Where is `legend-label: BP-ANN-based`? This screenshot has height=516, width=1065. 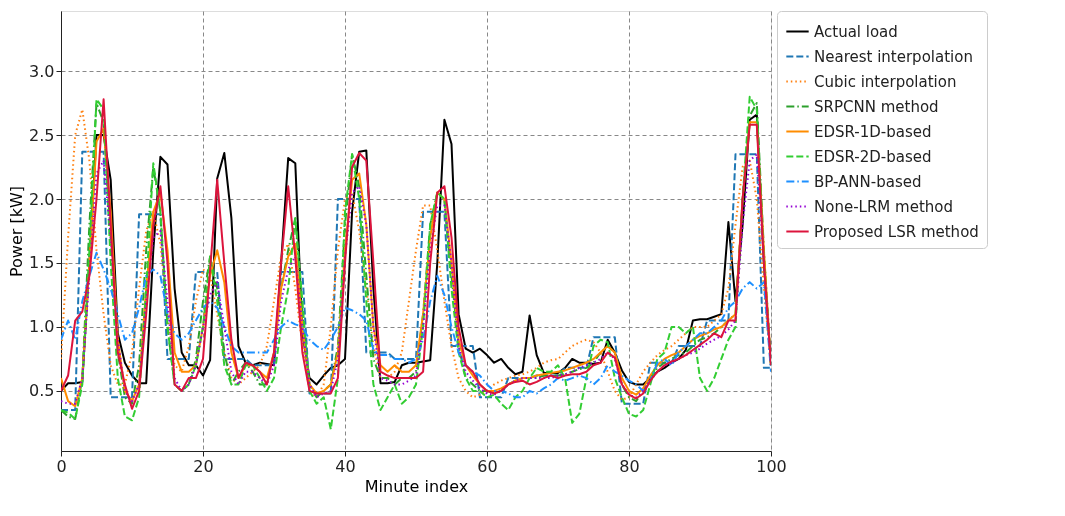
legend-label: BP-ANN-based is located at coordinates (868, 181).